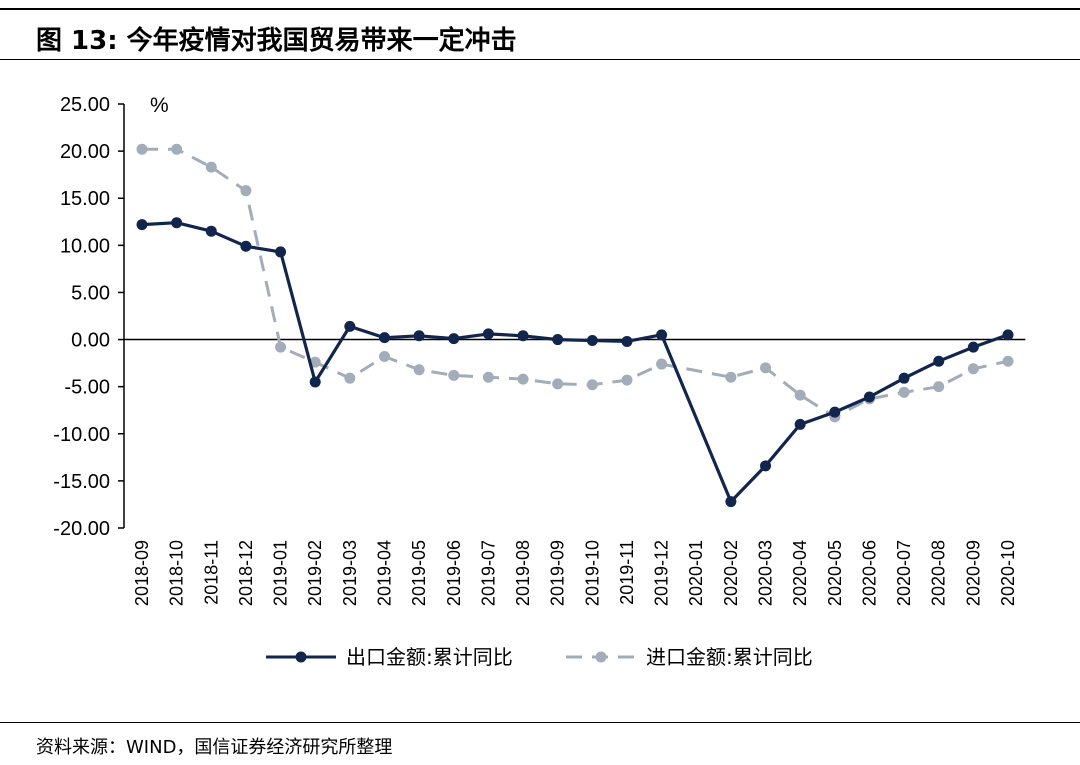 This screenshot has width=1080, height=765. I want to click on x-tick-label: 2019-10, so click(592, 573).